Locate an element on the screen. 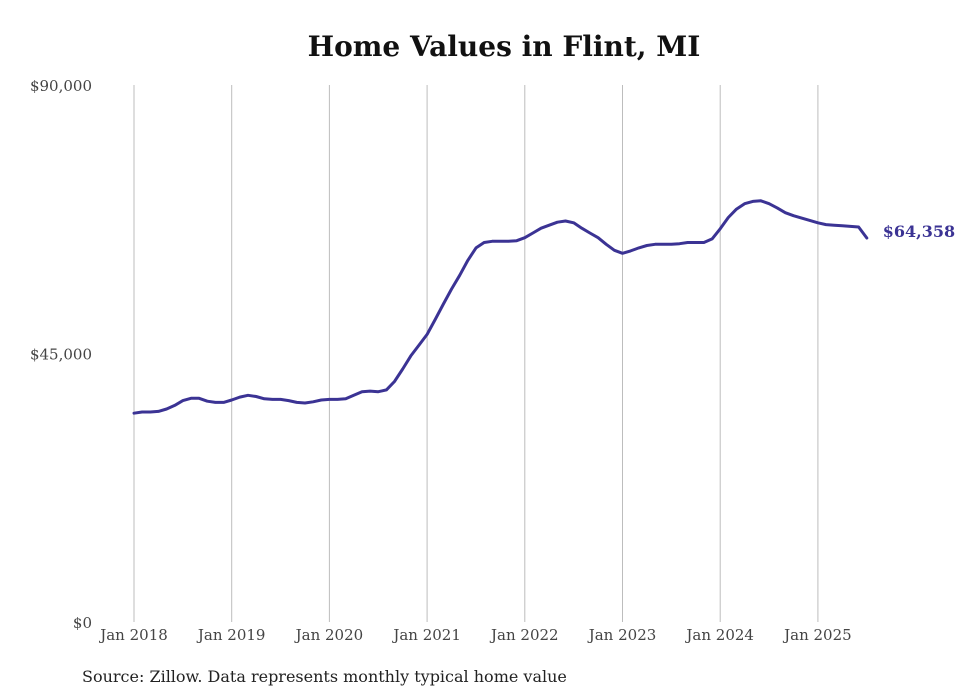 The width and height of the screenshot is (980, 699). chart-title: Home Values in Flint, MI is located at coordinates (504, 46).